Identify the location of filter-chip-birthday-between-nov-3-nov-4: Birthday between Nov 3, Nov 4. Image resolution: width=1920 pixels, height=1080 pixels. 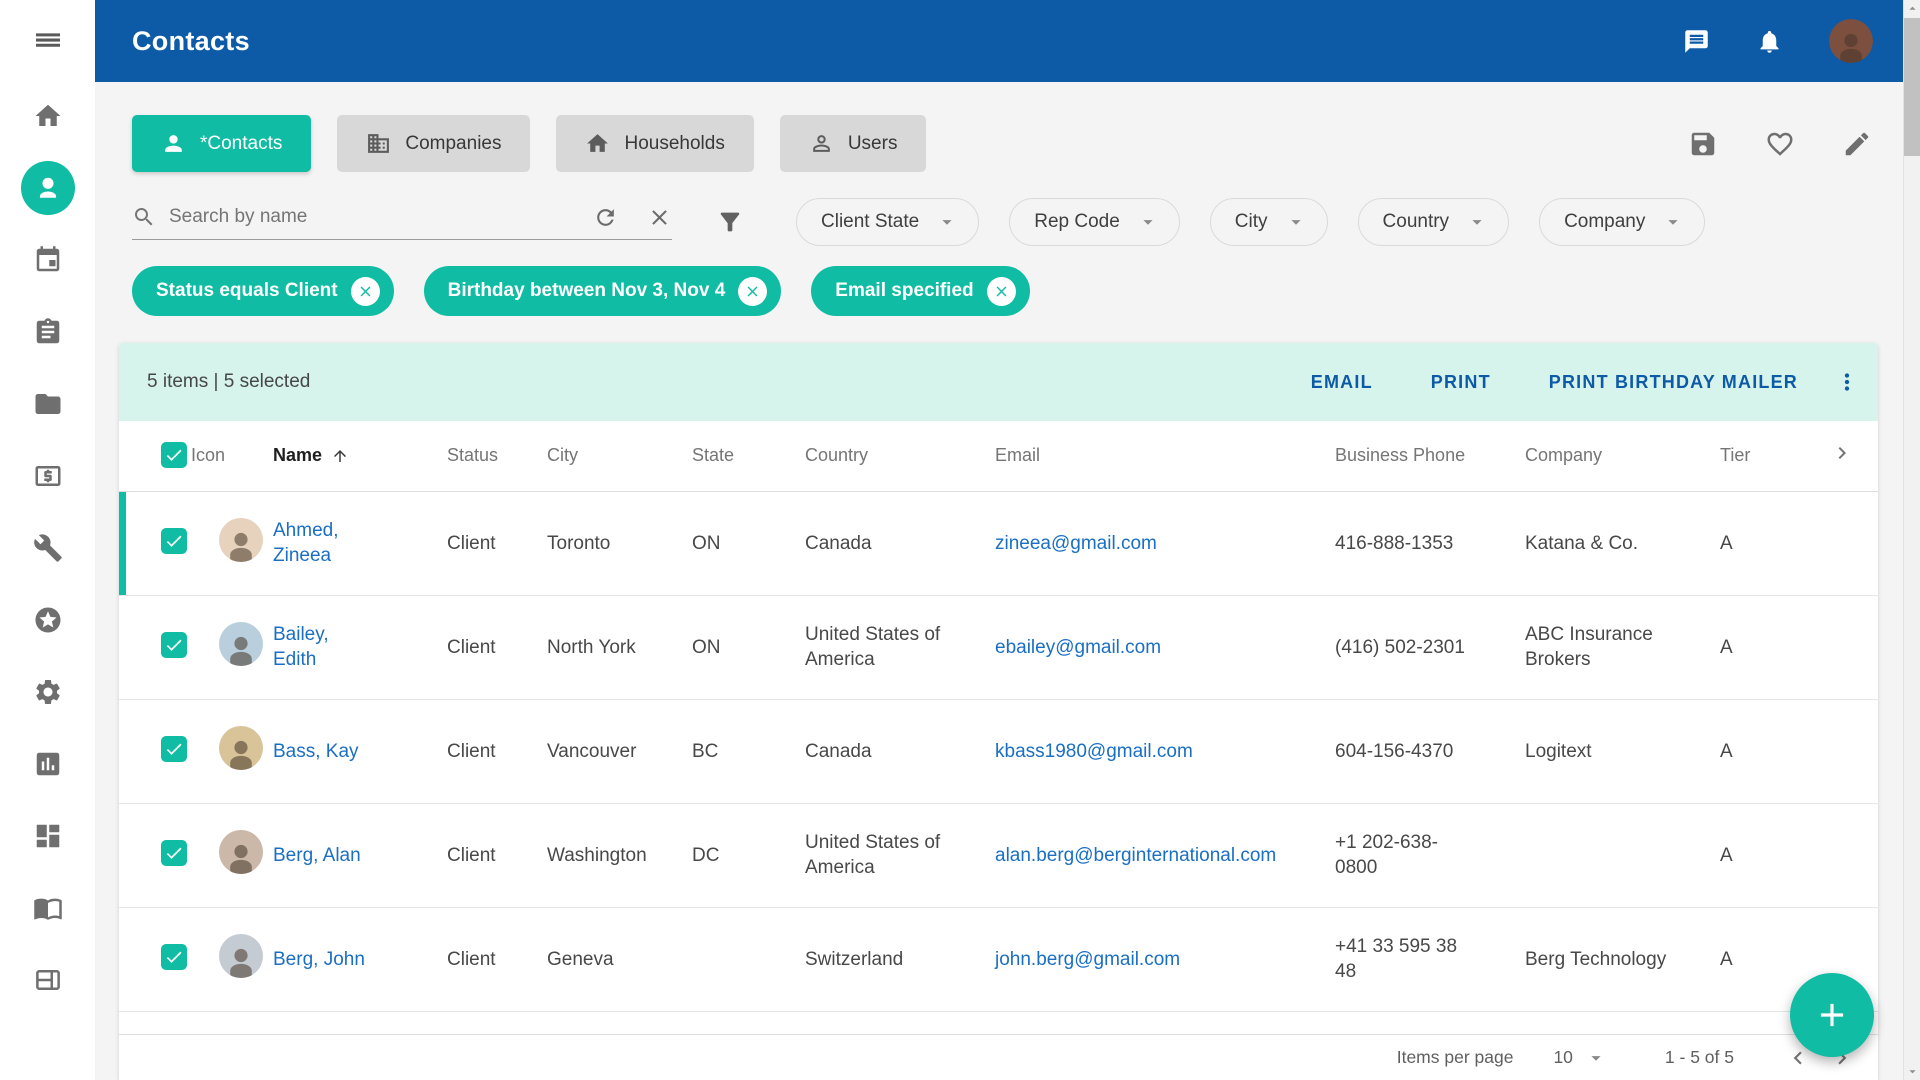
(602, 291).